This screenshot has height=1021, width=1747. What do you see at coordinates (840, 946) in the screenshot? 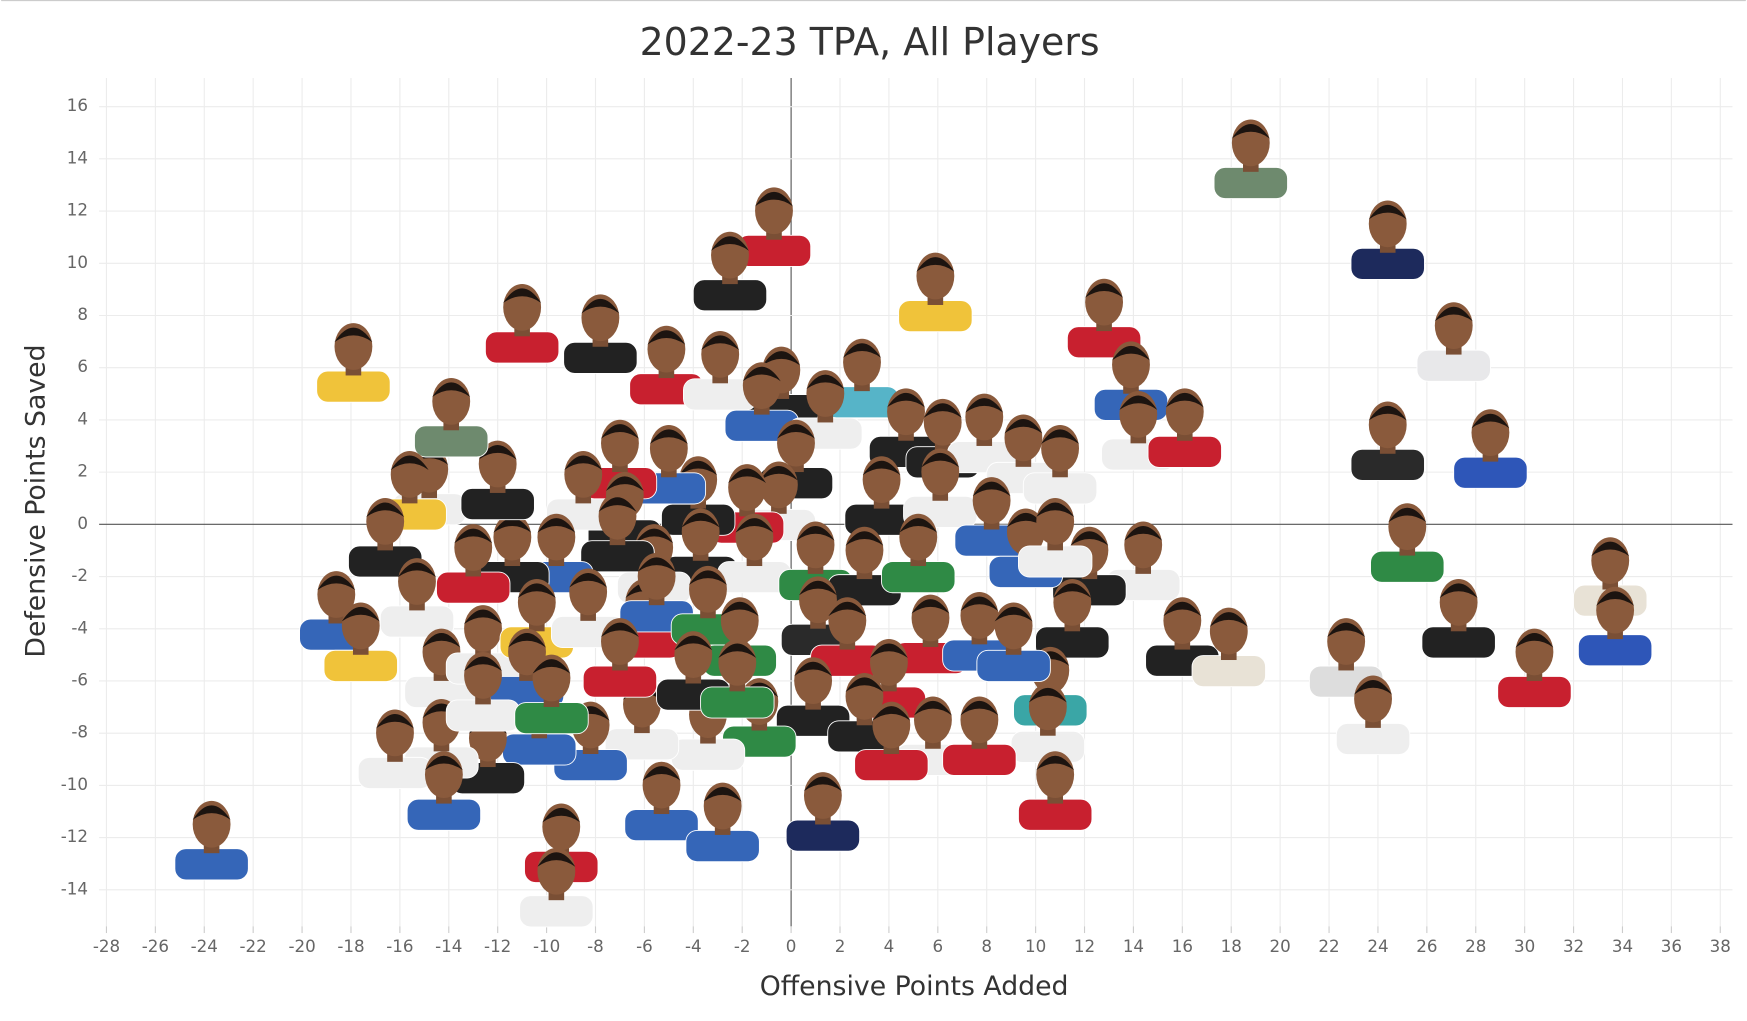
I see `x-tick-label: 2` at bounding box center [840, 946].